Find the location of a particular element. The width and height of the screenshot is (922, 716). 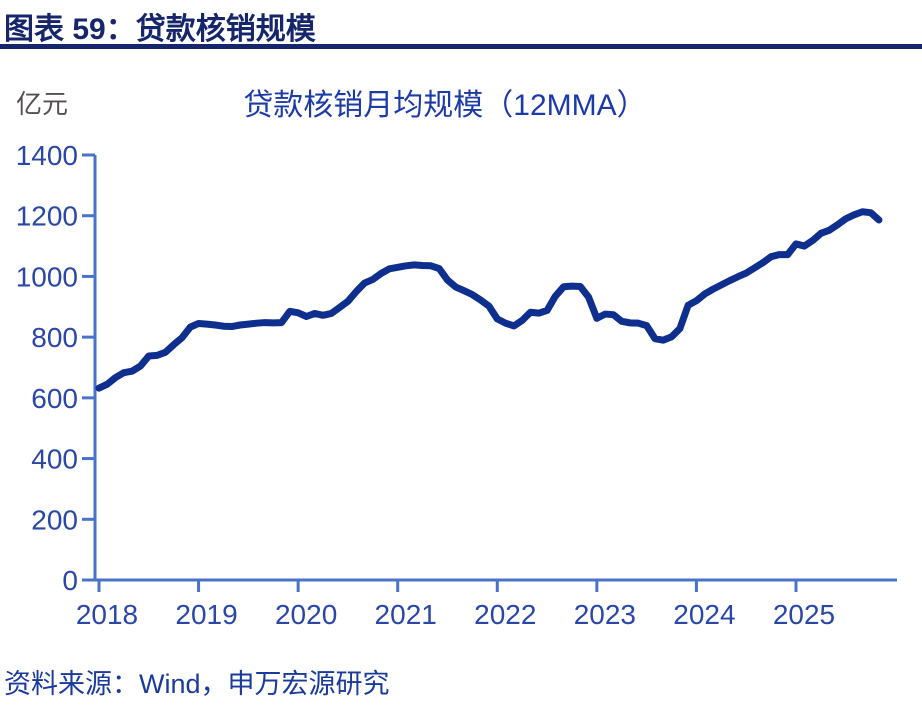

x-tick-label: 2021 is located at coordinates (406, 614).